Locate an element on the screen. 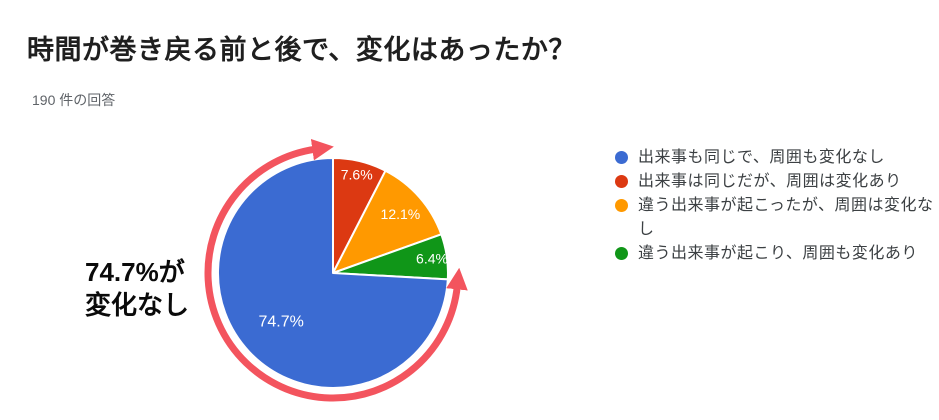 Image resolution: width=939 pixels, height=420 pixels. legend-item-1: 出来事は同じだが、周囲は変化あり is located at coordinates (776, 182).